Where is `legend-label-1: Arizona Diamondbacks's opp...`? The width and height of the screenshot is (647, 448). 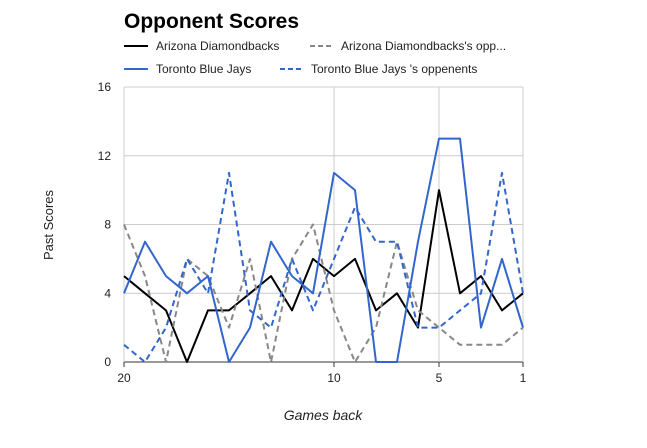 legend-label-1: Arizona Diamondbacks's opp... is located at coordinates (423, 46).